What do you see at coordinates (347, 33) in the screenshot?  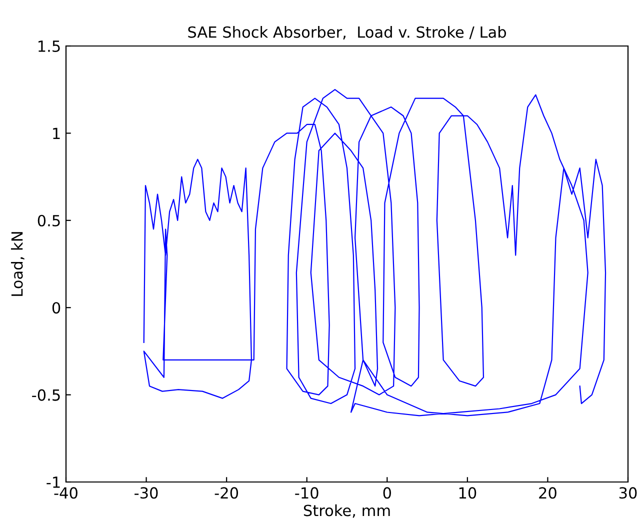 I see `chart-title: SAE Shock Absorber, Load v. Stroke / Lab` at bounding box center [347, 33].